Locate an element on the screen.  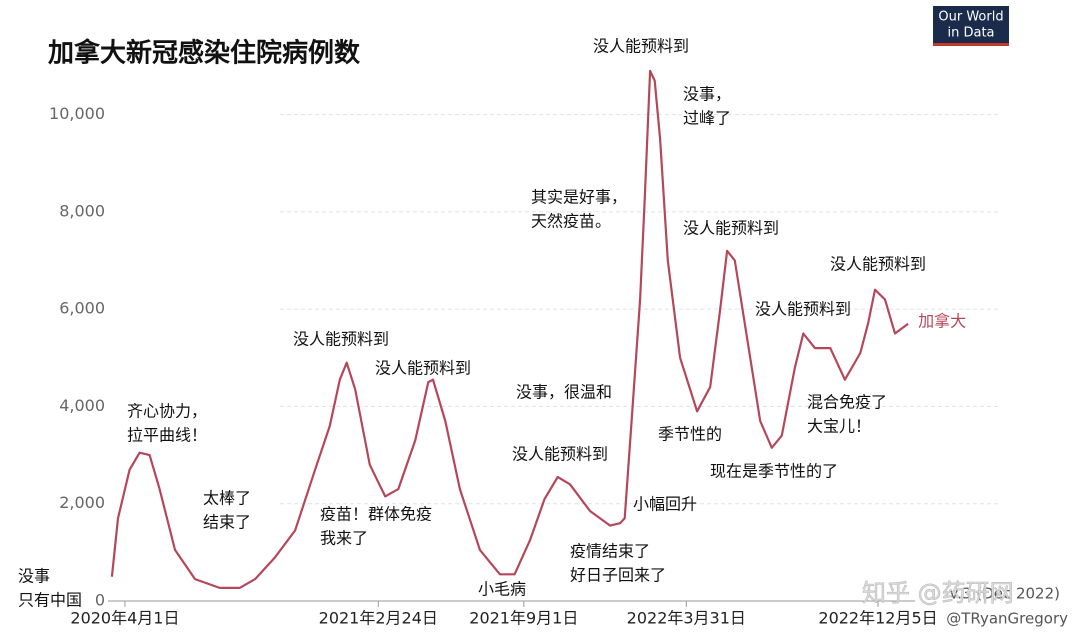
annotation: 季节性的 is located at coordinates (690, 434).